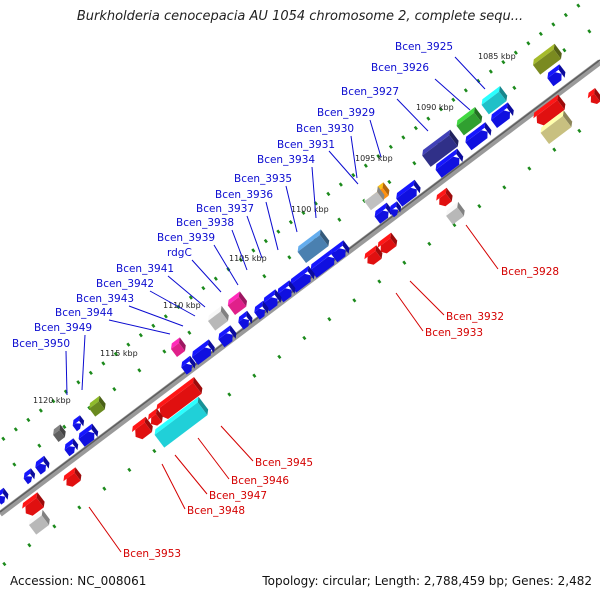 This screenshot has width=600, height=600. What do you see at coordinates (179, 253) in the screenshot?
I see `gene-label-rdgc: rdgC` at bounding box center [179, 253].